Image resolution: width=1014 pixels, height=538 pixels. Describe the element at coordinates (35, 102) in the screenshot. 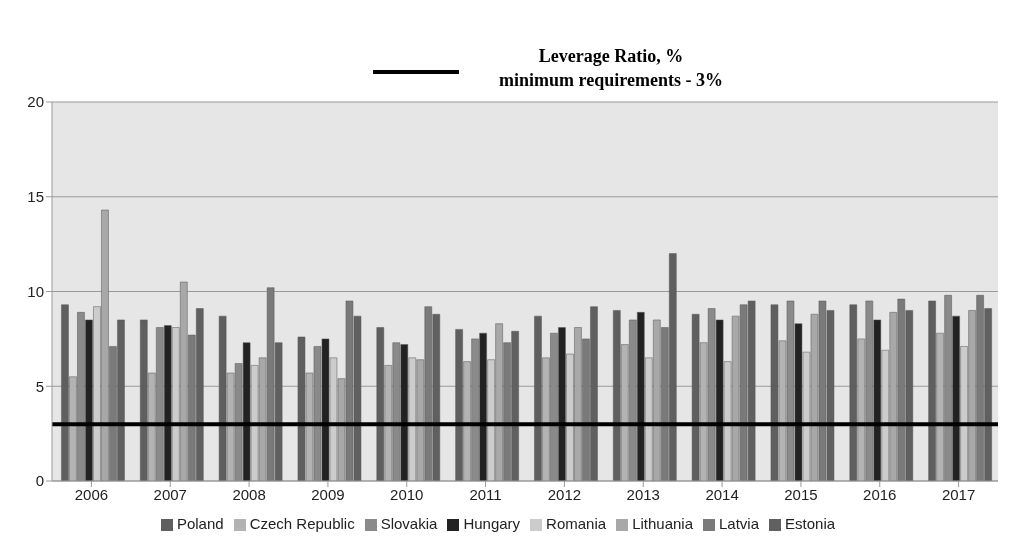

I see `y-tick-label: 20` at that location.